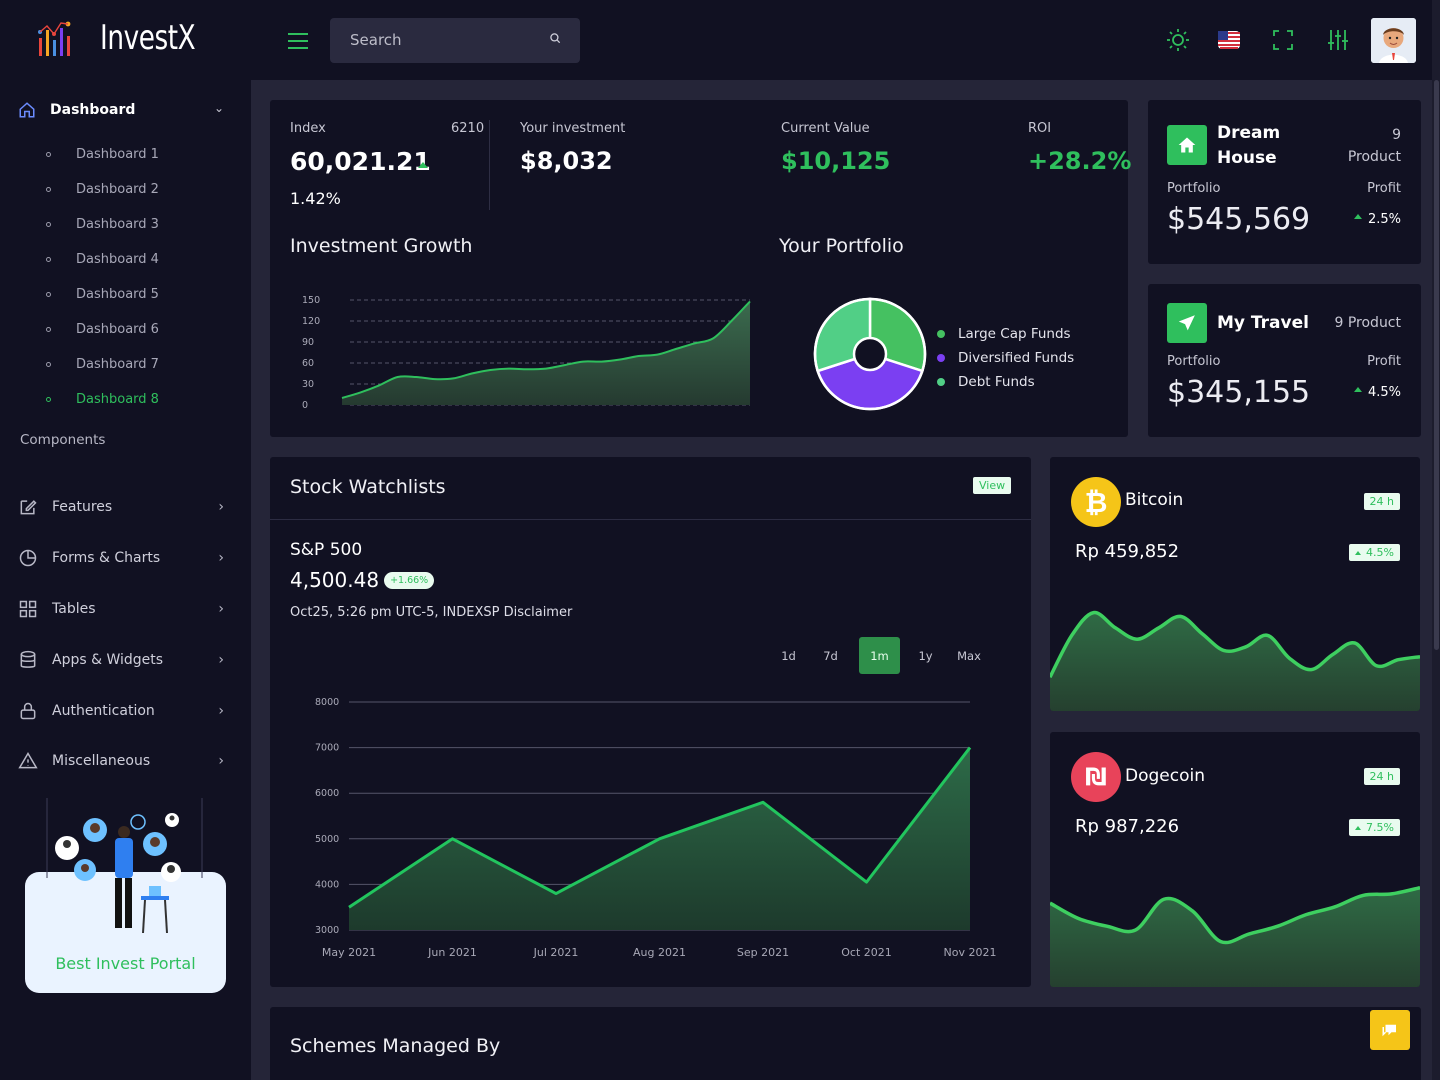 The image size is (1440, 1080). I want to click on profit-value: 2.5%, so click(1377, 219).